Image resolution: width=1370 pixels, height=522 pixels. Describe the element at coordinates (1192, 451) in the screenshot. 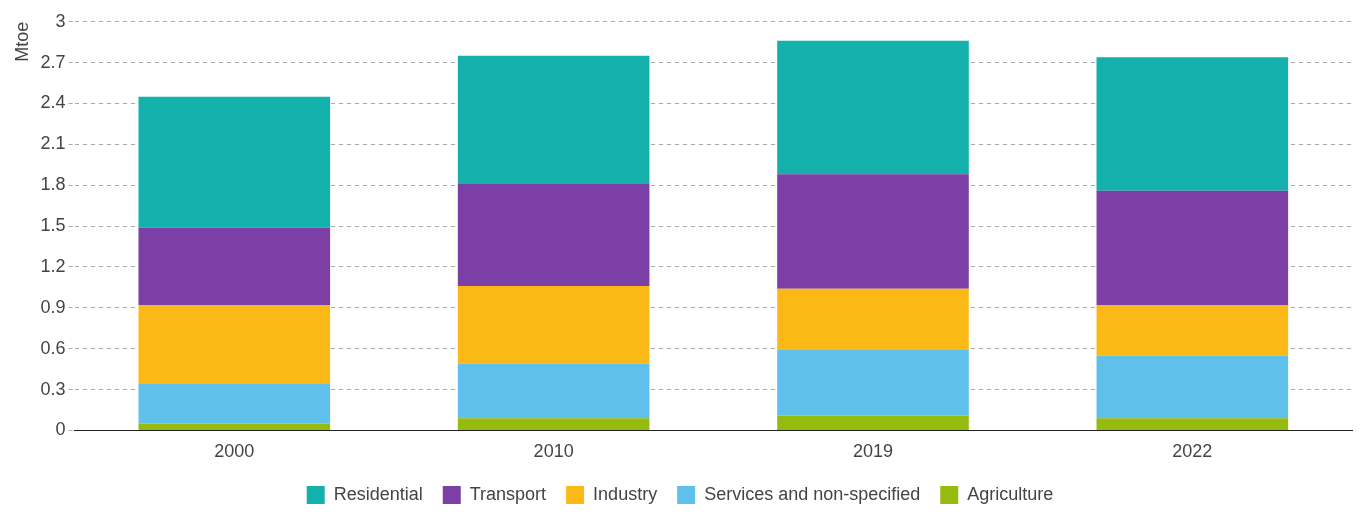

I see `x-tick-label: 2022` at that location.